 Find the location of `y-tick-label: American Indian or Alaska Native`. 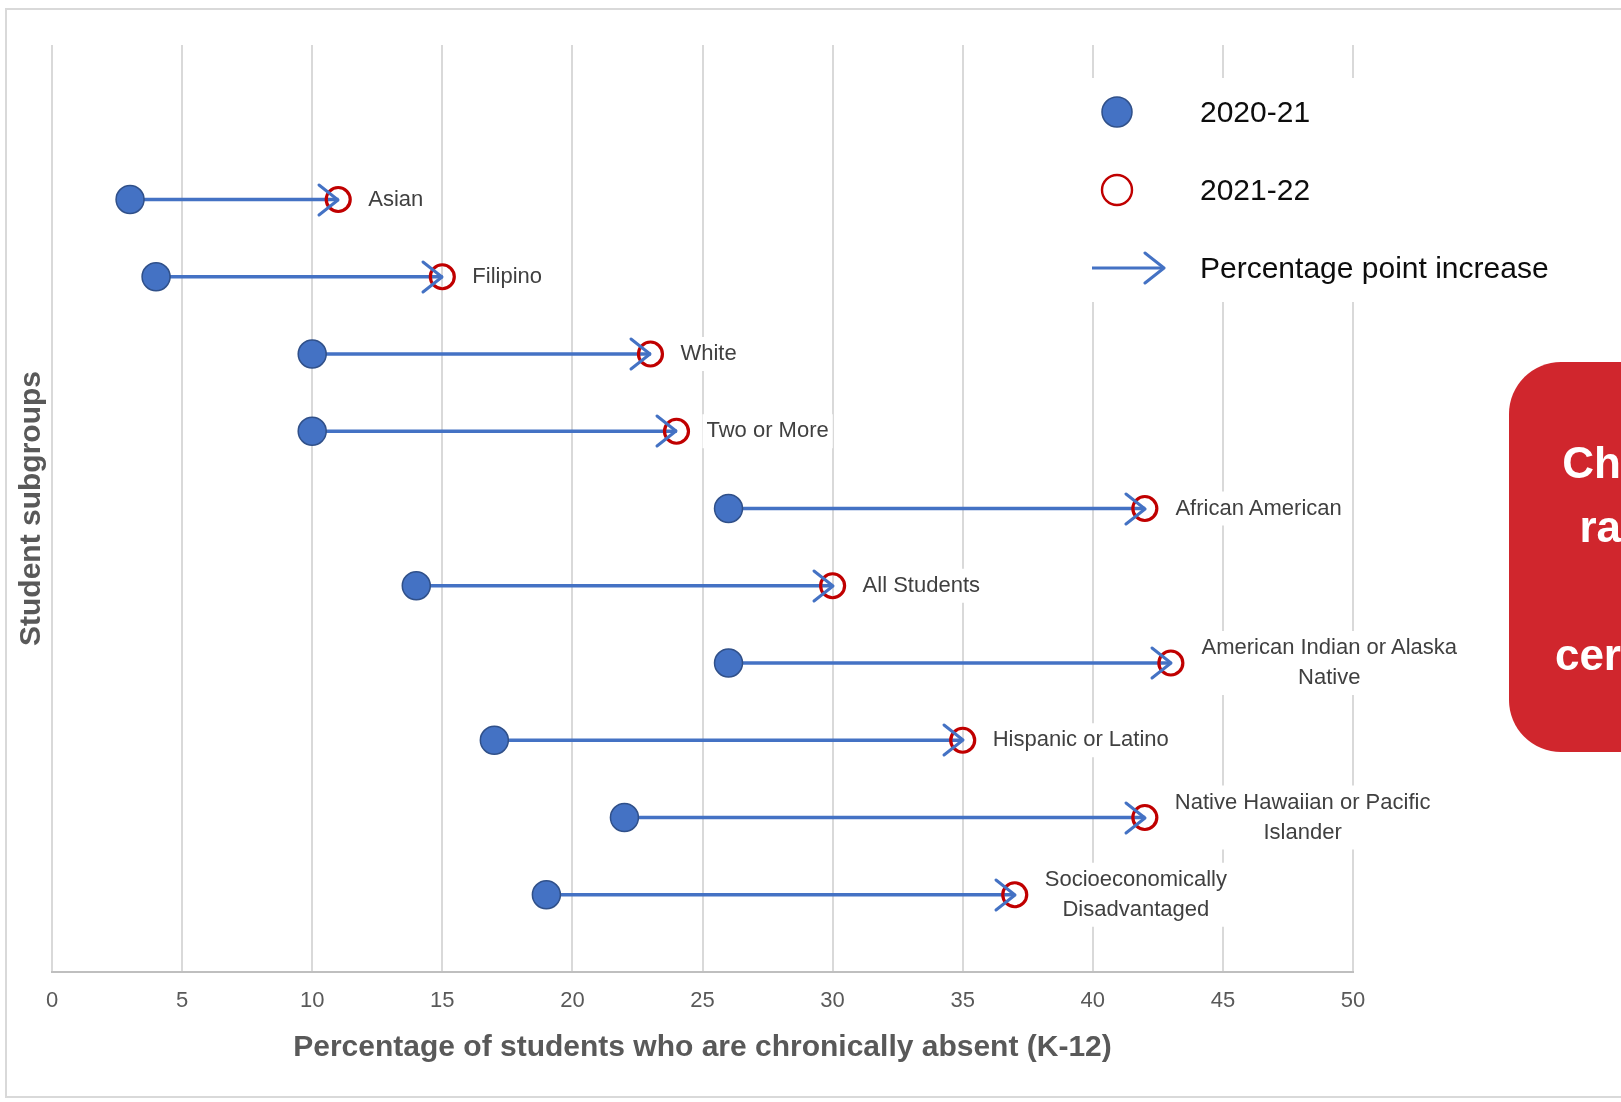

y-tick-label: American Indian or Alaska Native is located at coordinates (1329, 662).